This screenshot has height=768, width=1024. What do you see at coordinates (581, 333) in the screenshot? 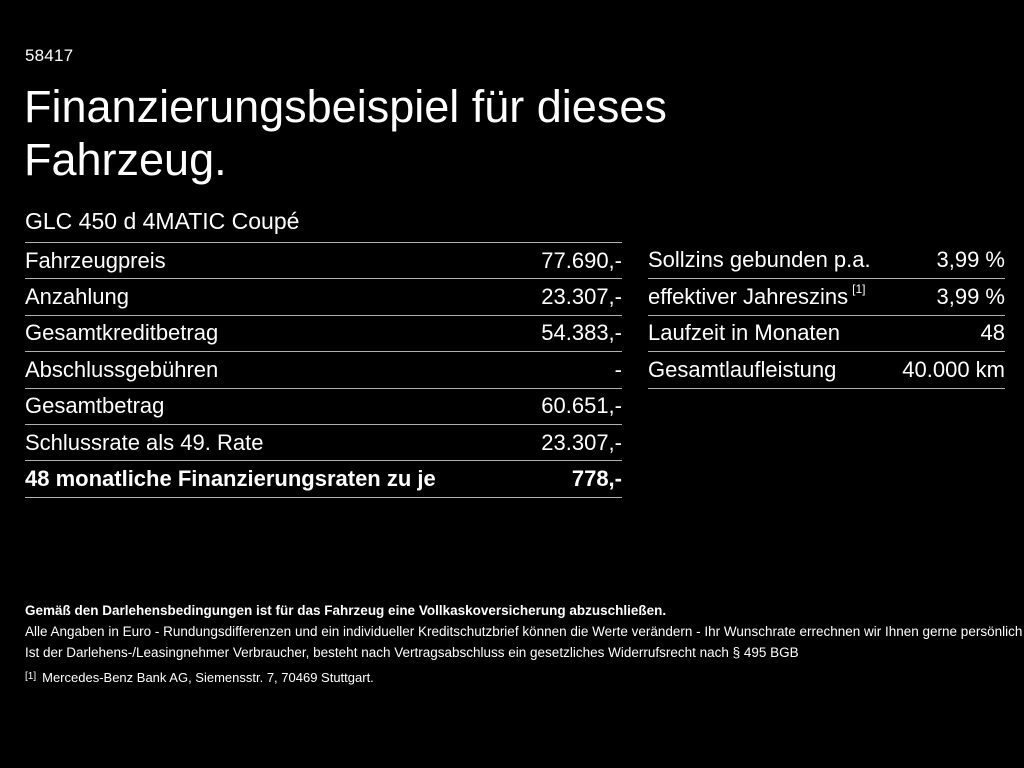
I see `row-value: 54.383,-` at bounding box center [581, 333].